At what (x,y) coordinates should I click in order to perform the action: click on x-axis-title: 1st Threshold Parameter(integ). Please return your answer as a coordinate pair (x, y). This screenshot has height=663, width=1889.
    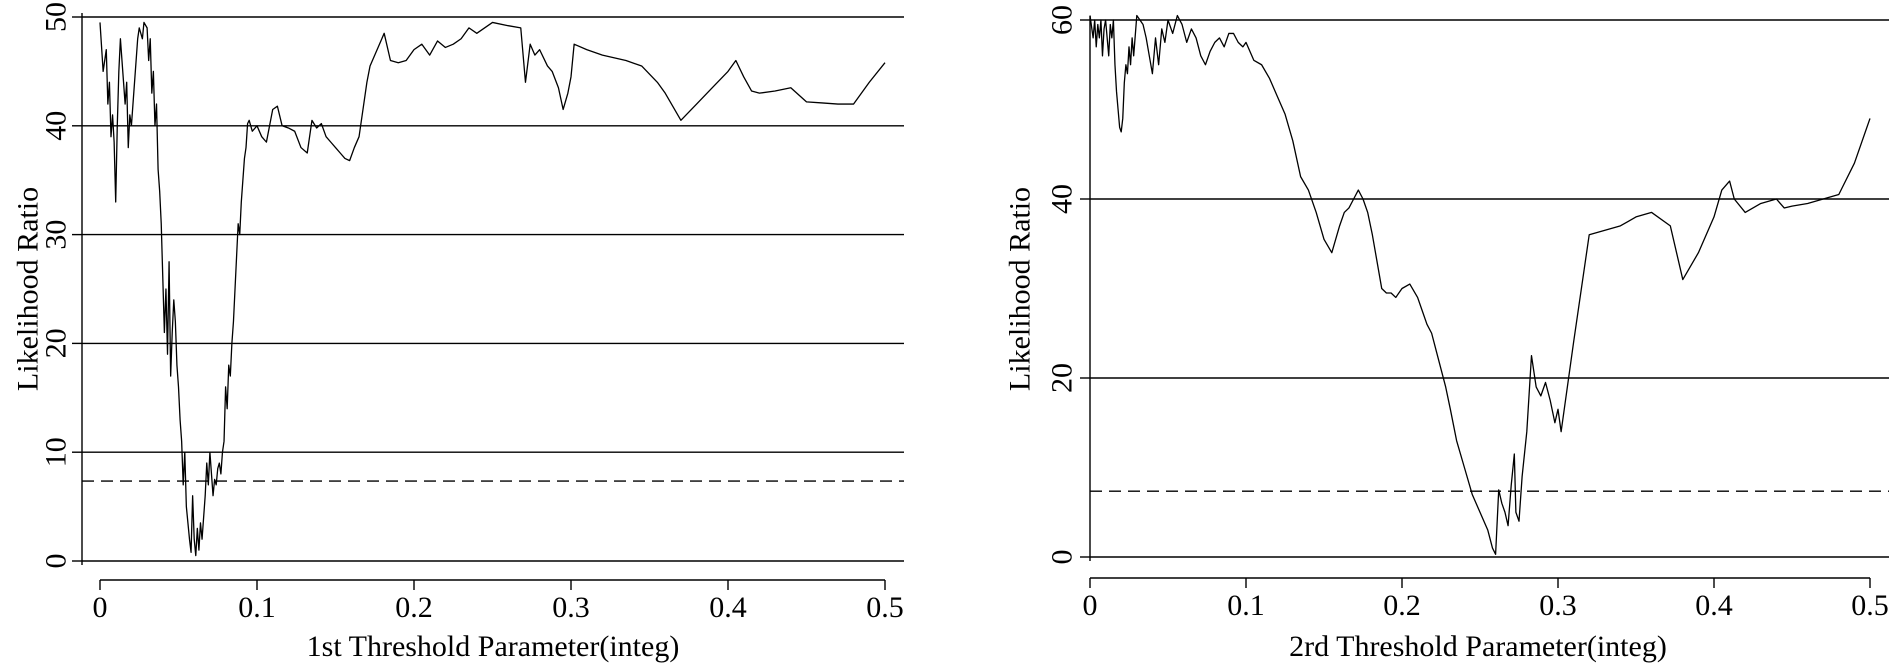
    Looking at the image, I should click on (493, 646).